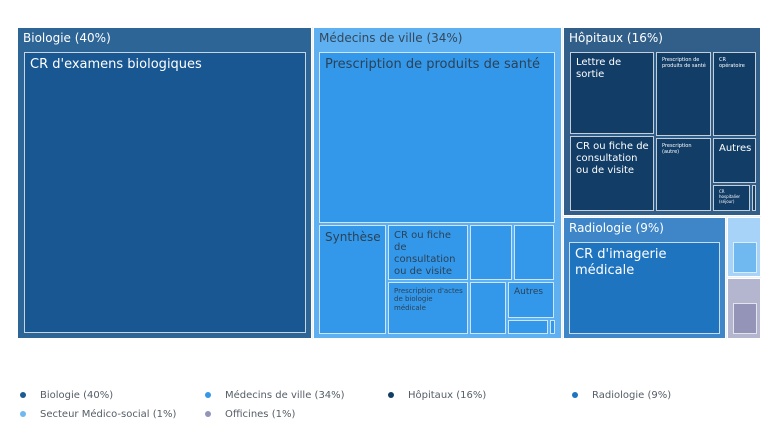  What do you see at coordinates (260, 414) in the screenshot?
I see `legend-label: Officines (1%)` at bounding box center [260, 414].